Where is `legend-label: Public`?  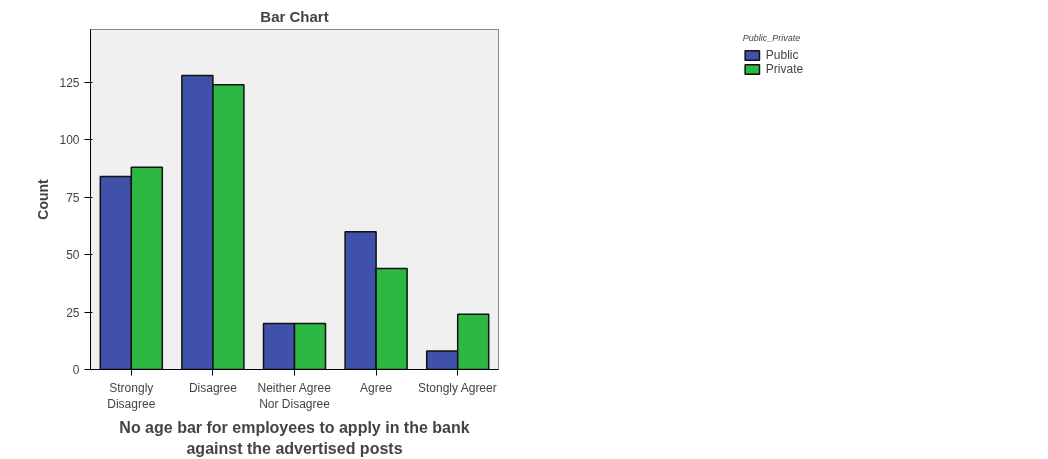 legend-label: Public is located at coordinates (782, 55).